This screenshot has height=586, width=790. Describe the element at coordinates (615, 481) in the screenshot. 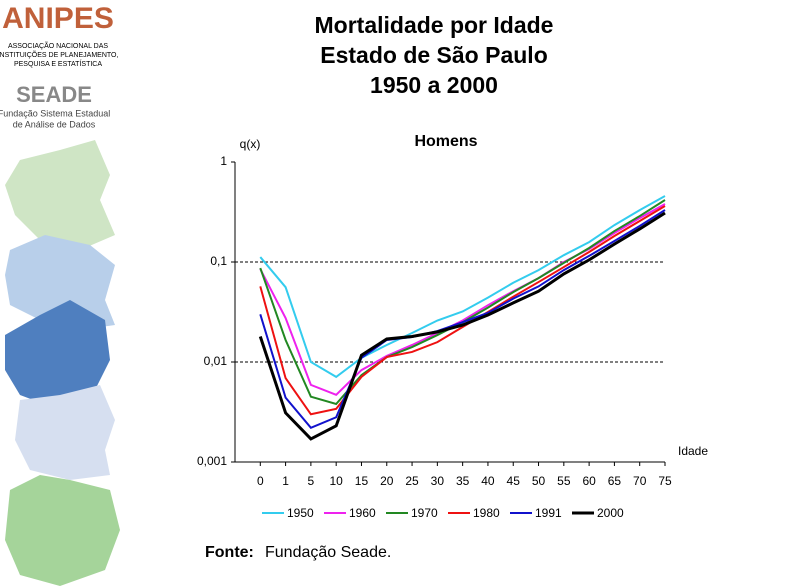

I see `x-tick-label: 65` at that location.